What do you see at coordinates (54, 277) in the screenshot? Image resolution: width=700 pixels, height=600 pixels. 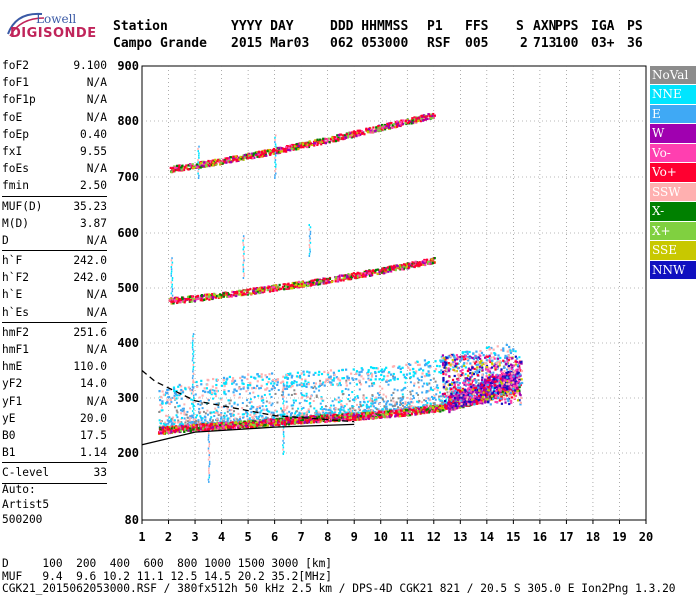 I see `param-row: h`F2 242.0` at bounding box center [54, 277].